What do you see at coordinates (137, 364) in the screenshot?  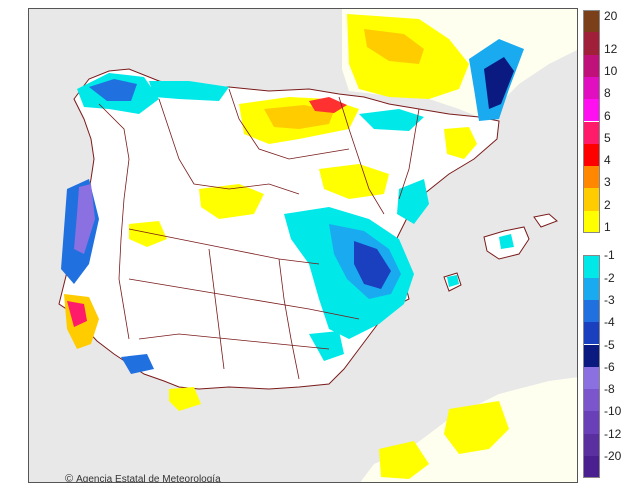 I see `cold-zone-andalusia` at bounding box center [137, 364].